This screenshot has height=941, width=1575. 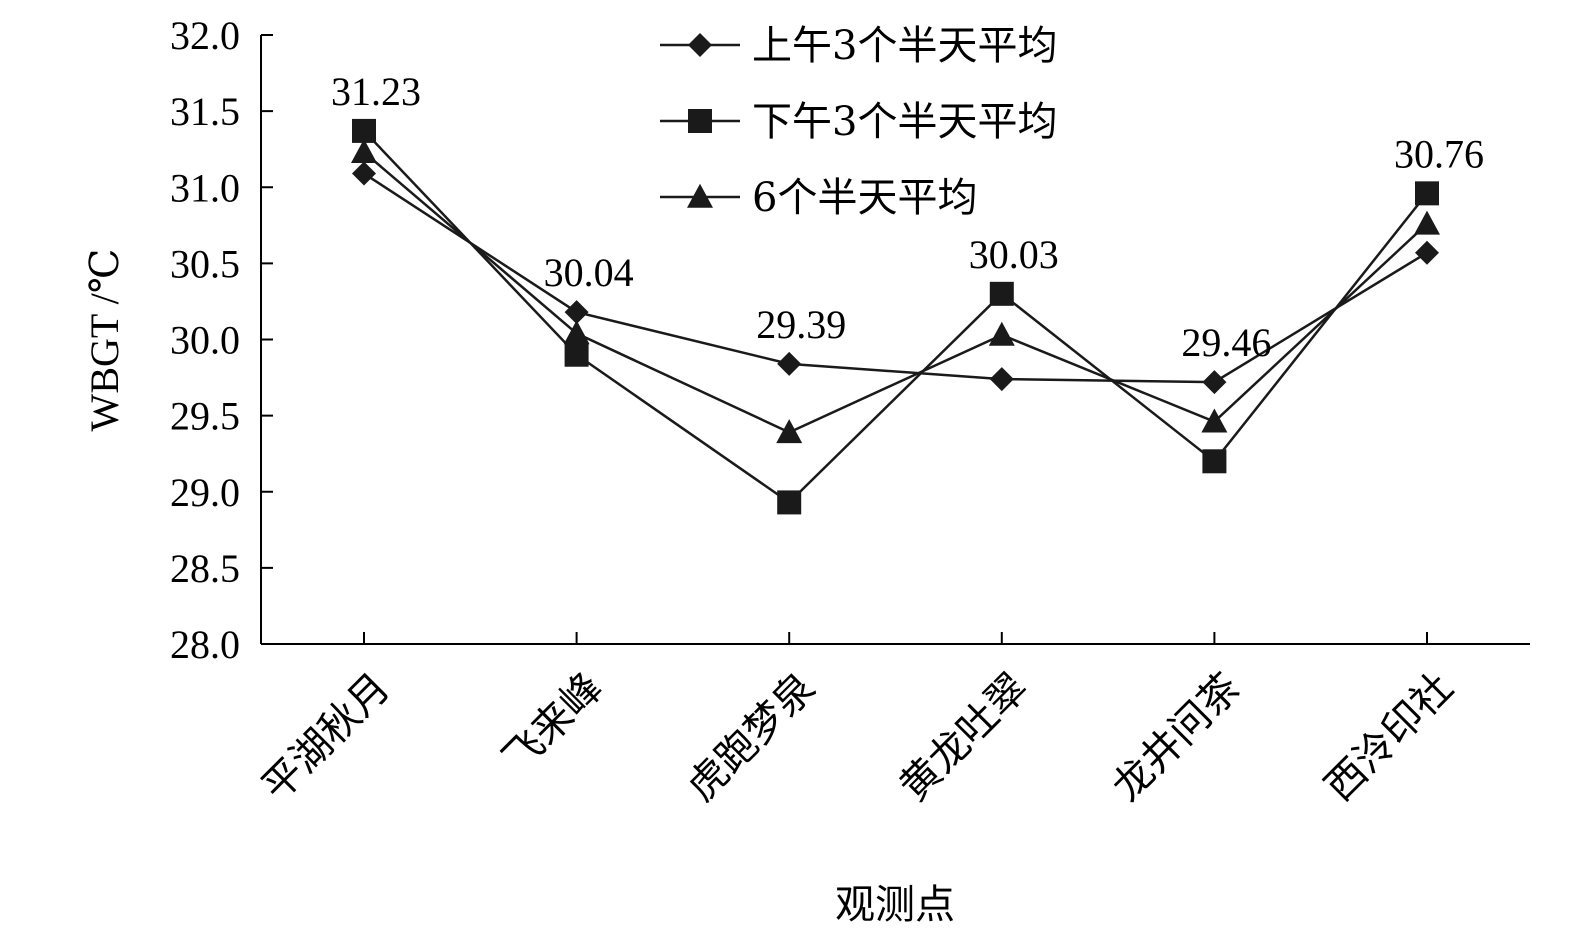 I want to click on data-label: 30.04, so click(x=589, y=272).